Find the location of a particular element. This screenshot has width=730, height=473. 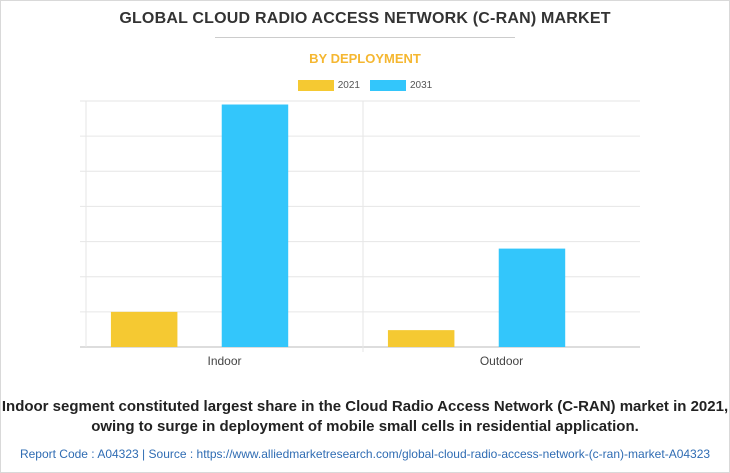

legend-label-2021: 2021 is located at coordinates (348, 85).